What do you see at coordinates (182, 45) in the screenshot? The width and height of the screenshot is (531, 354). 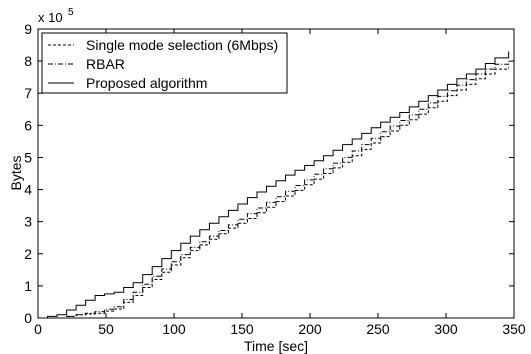 I see `legend-label-single-mode: Single mode selection (6Mbps)` at bounding box center [182, 45].